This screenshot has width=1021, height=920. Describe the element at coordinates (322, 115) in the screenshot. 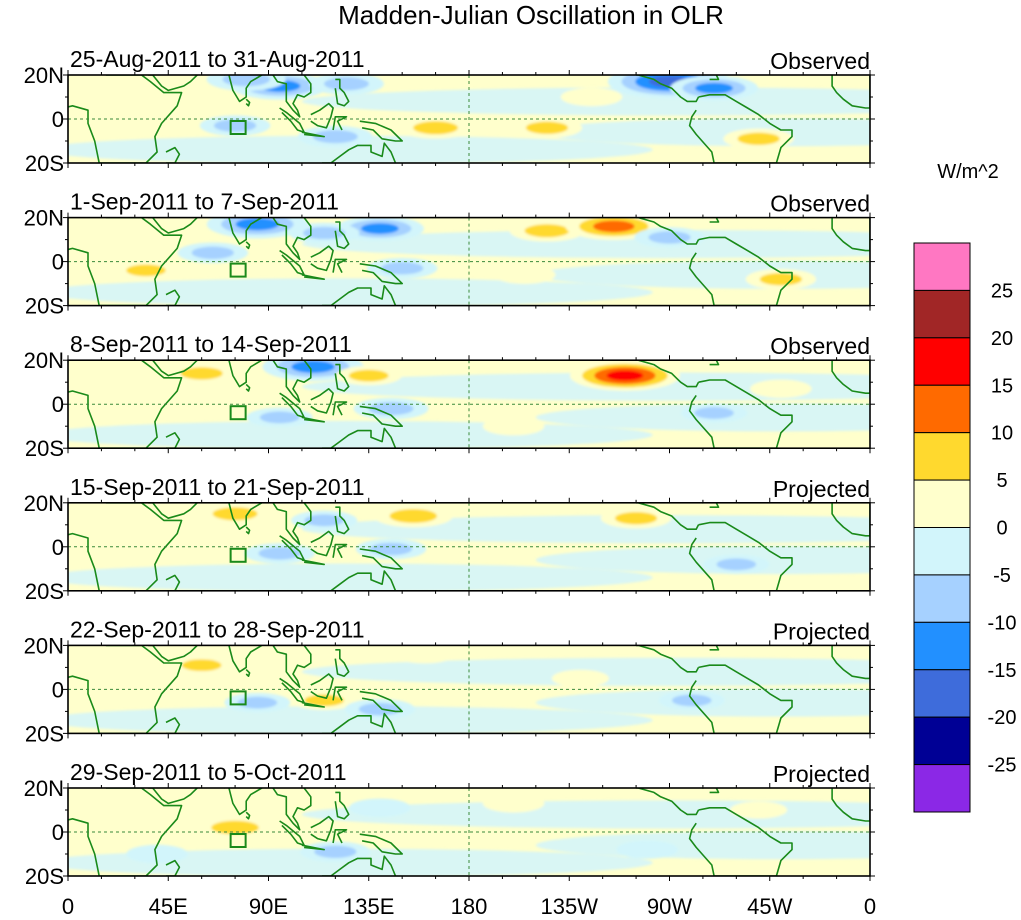

I see `coastline-borneo` at that location.